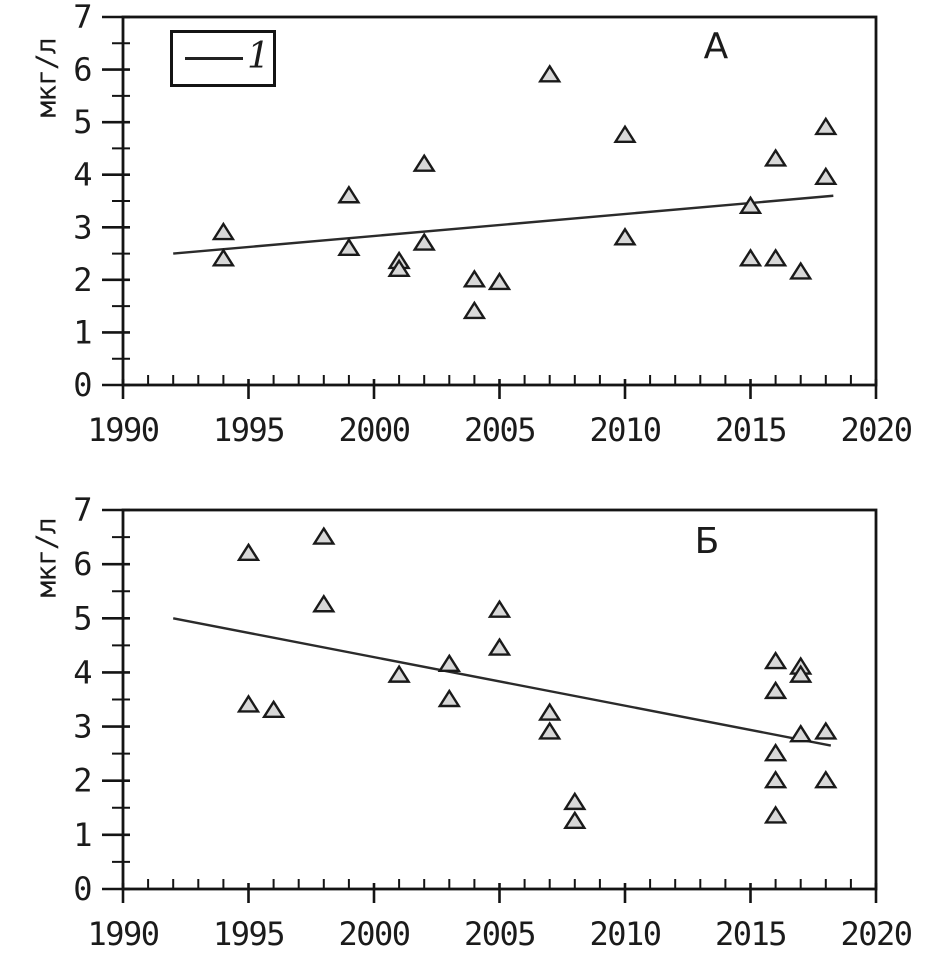 The width and height of the screenshot is (942, 969). What do you see at coordinates (46, 78) in the screenshot?
I see `y-axis-label-top: мкг/л` at bounding box center [46, 78].